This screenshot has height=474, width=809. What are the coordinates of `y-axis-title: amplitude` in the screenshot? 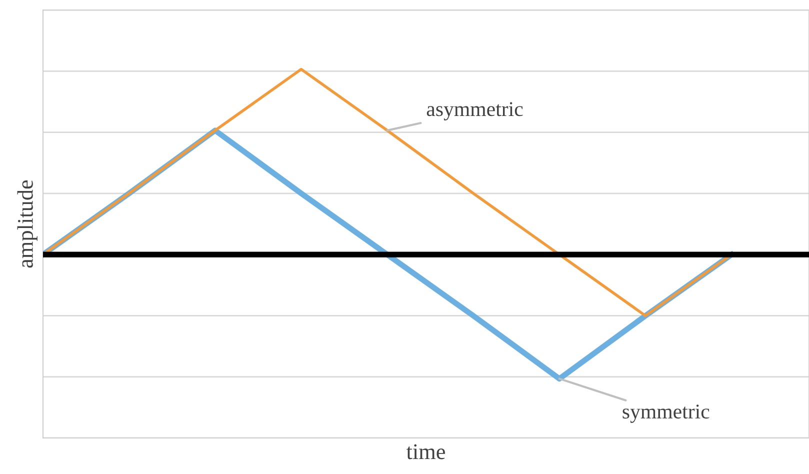 It's located at (27, 224).